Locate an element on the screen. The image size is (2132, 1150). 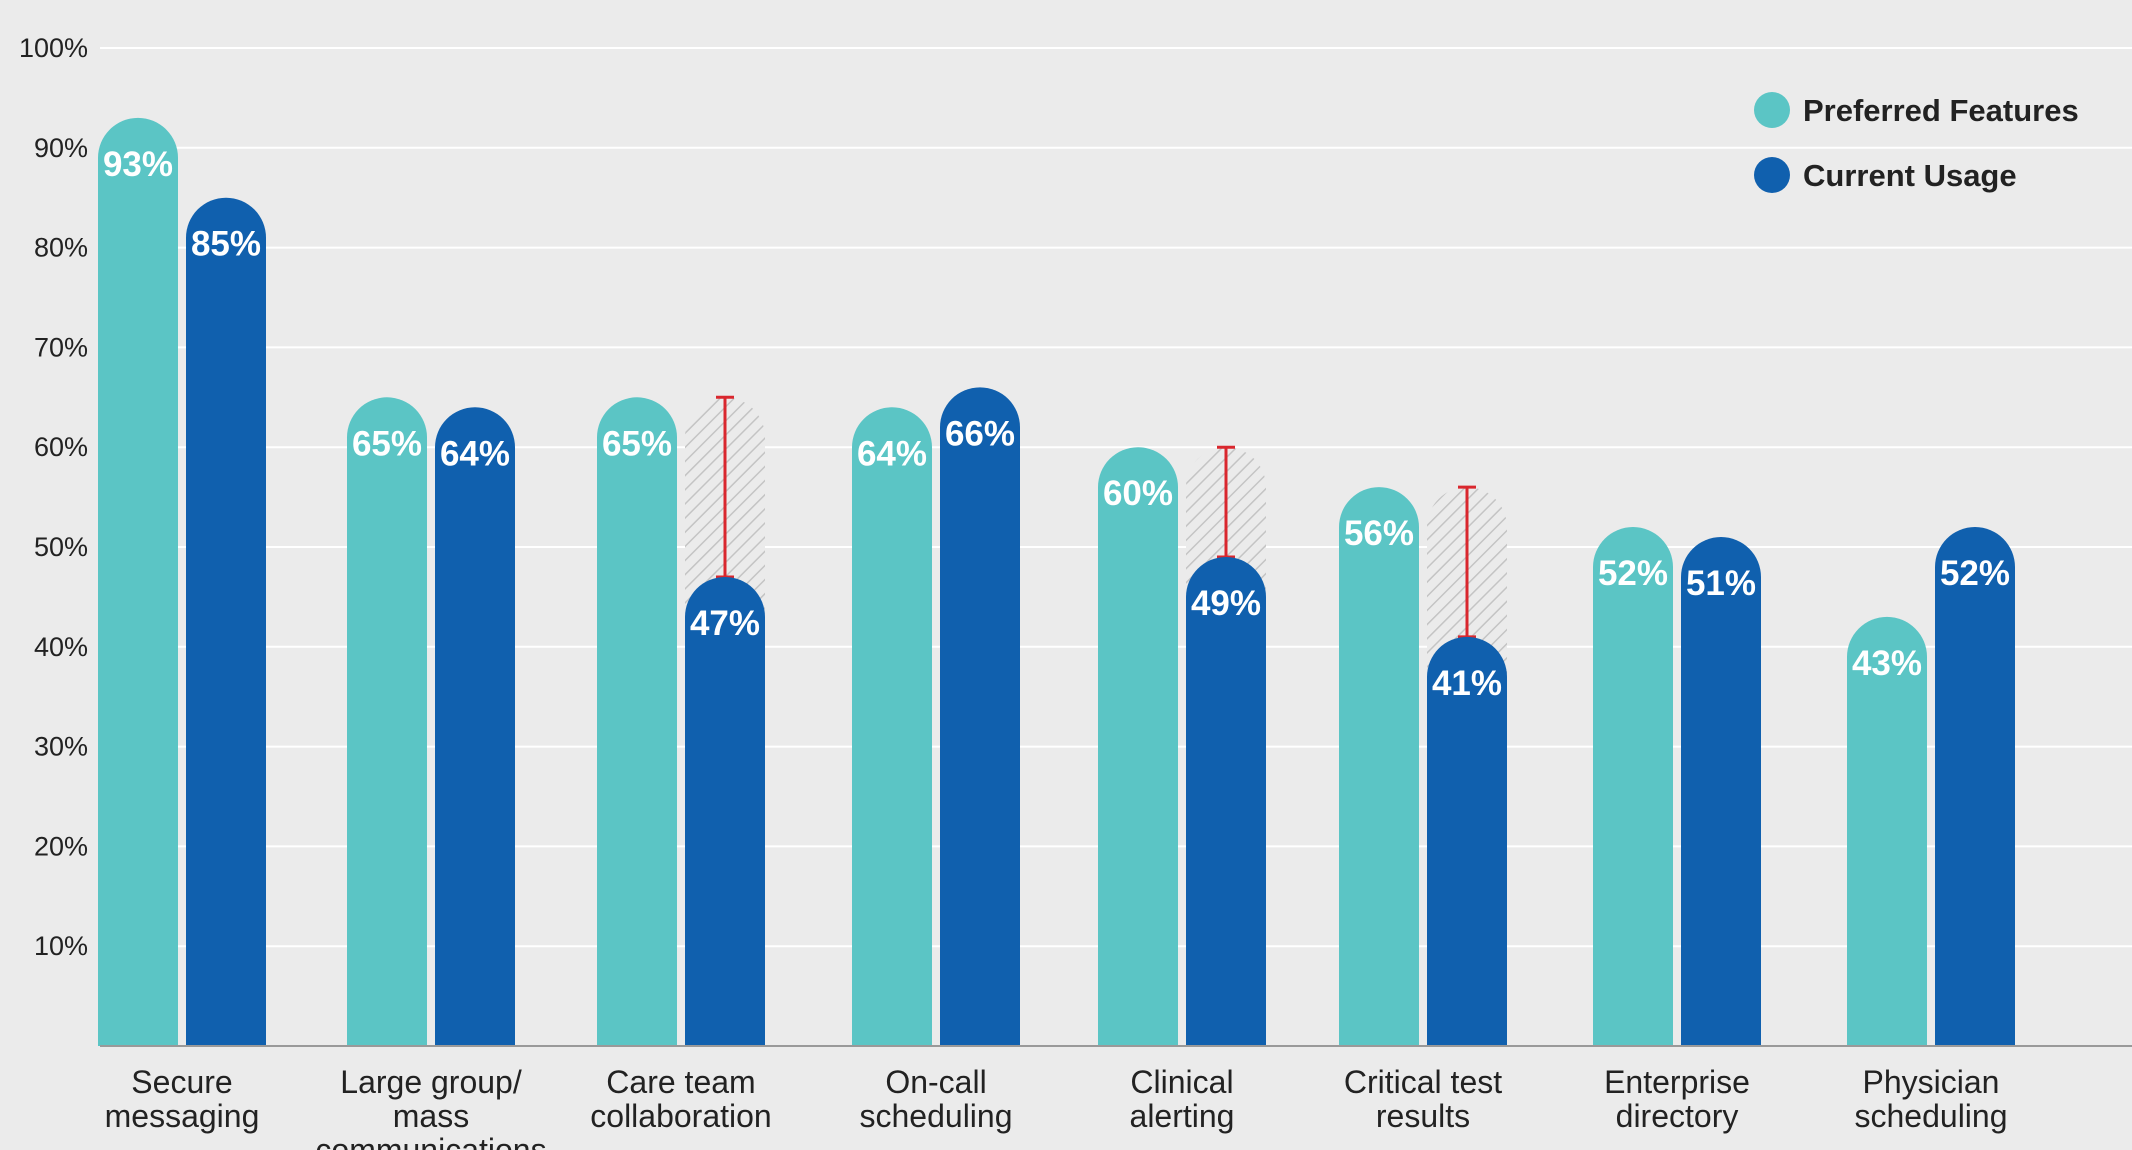
value-label-preferred: 52% is located at coordinates (1633, 573).